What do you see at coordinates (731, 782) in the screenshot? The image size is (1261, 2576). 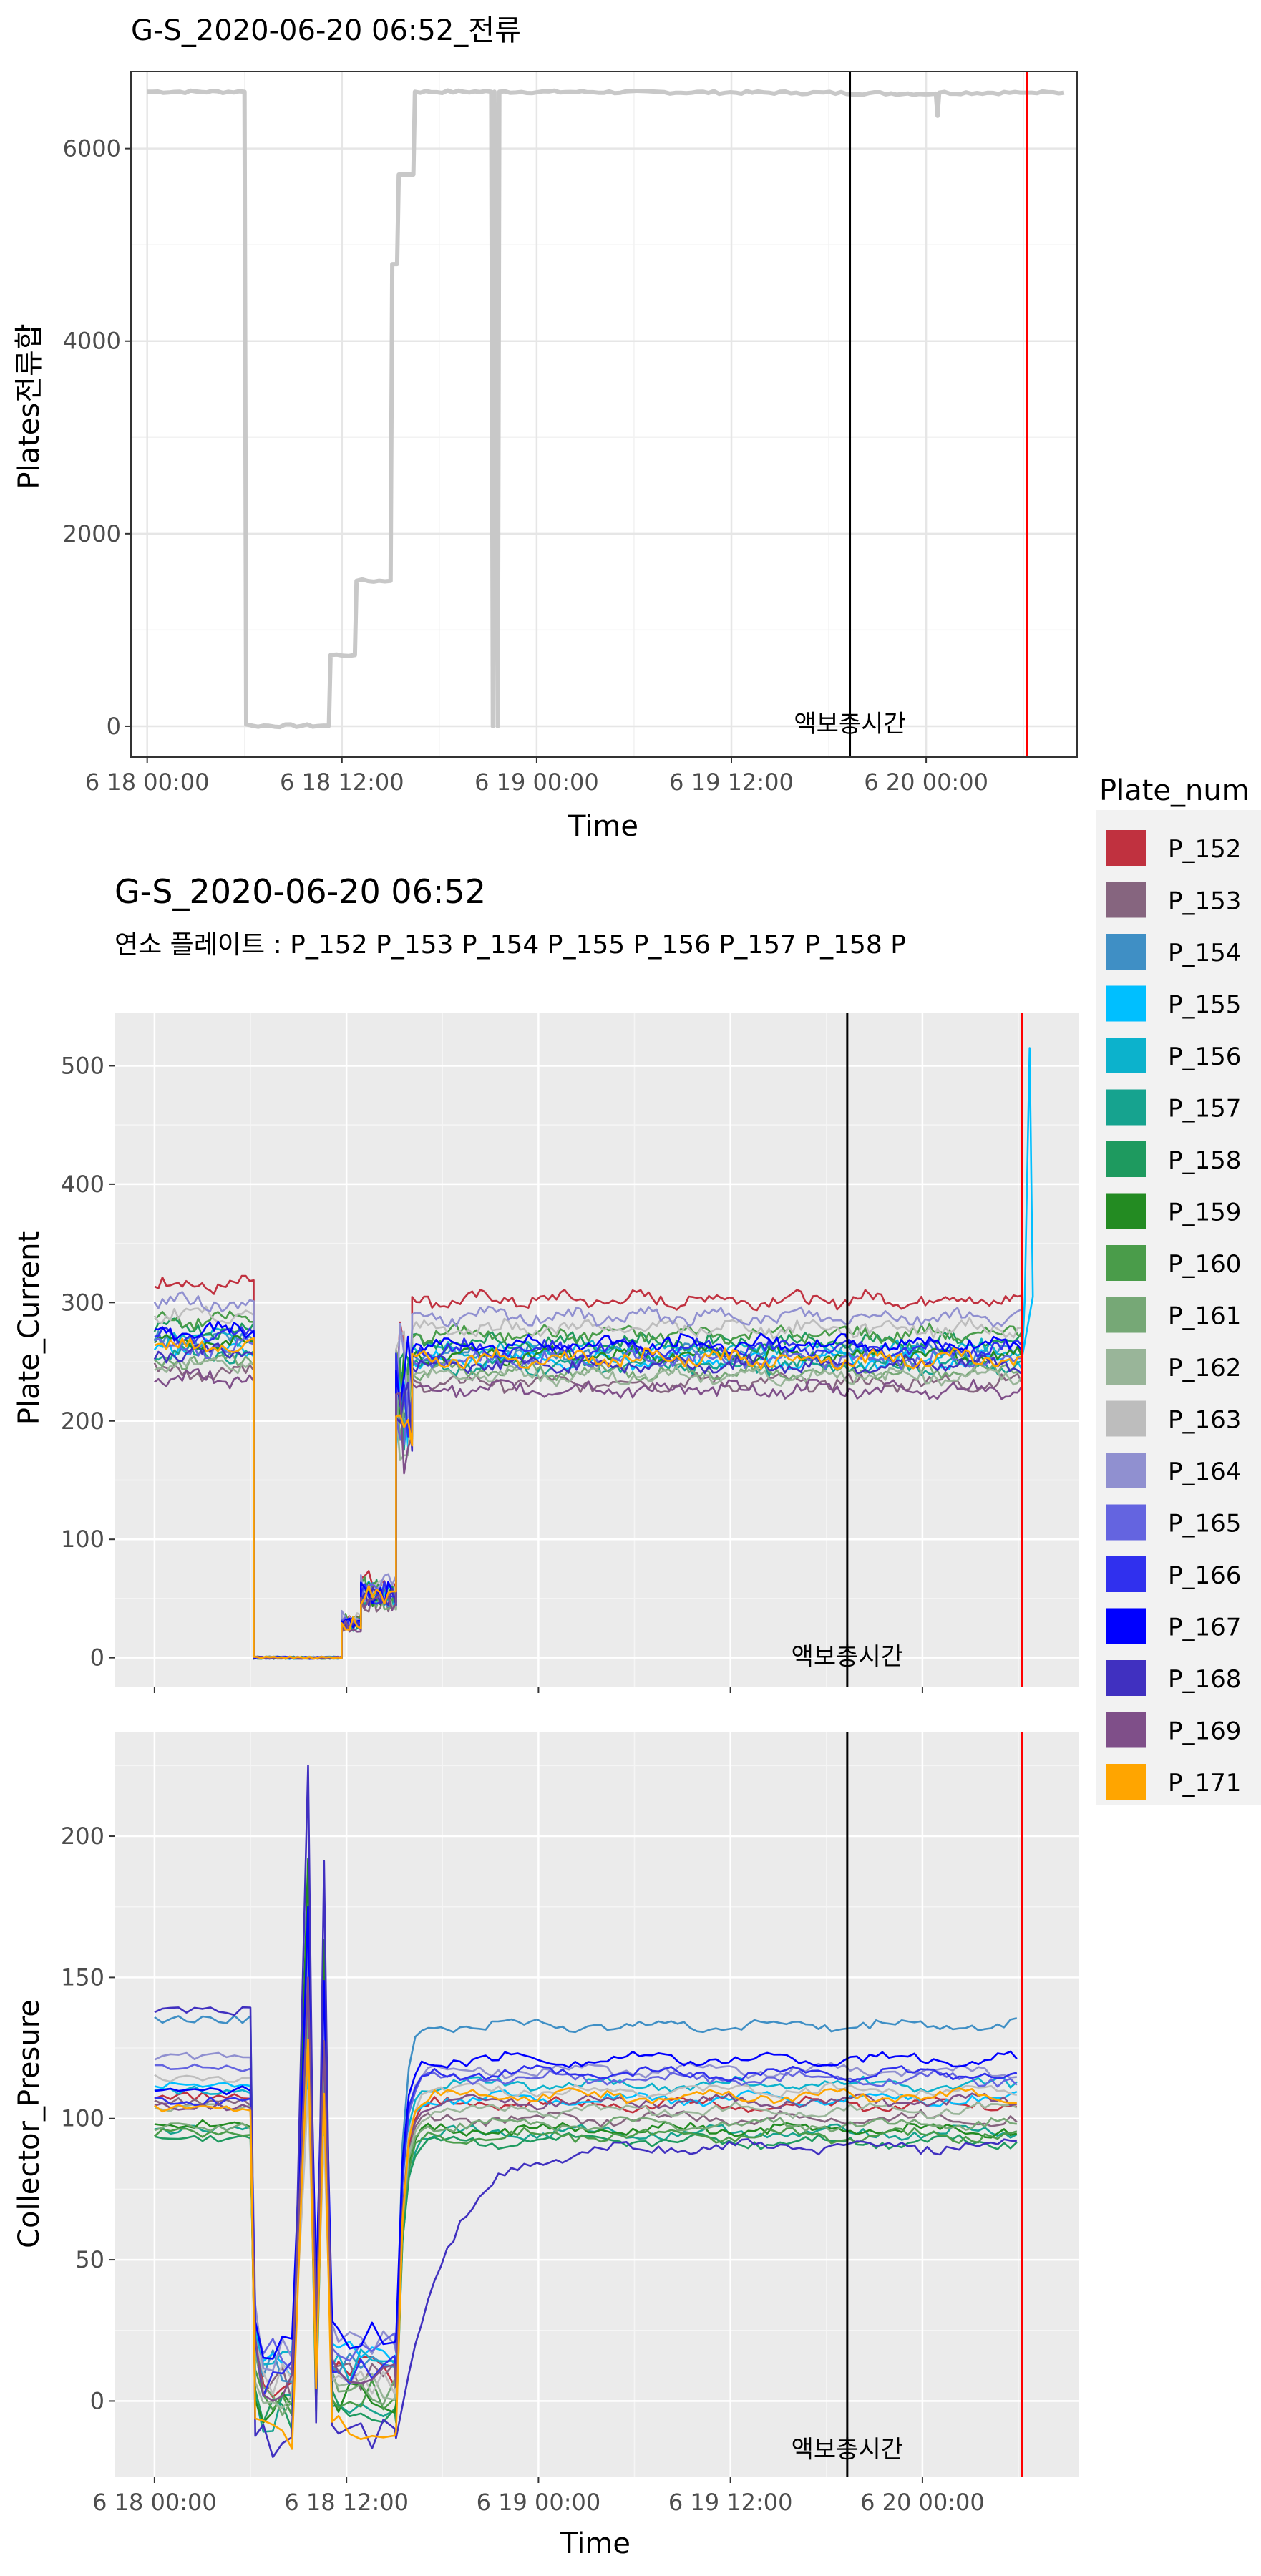 I see `chart1-x-tick-label: 6 19 12:00` at bounding box center [731, 782].